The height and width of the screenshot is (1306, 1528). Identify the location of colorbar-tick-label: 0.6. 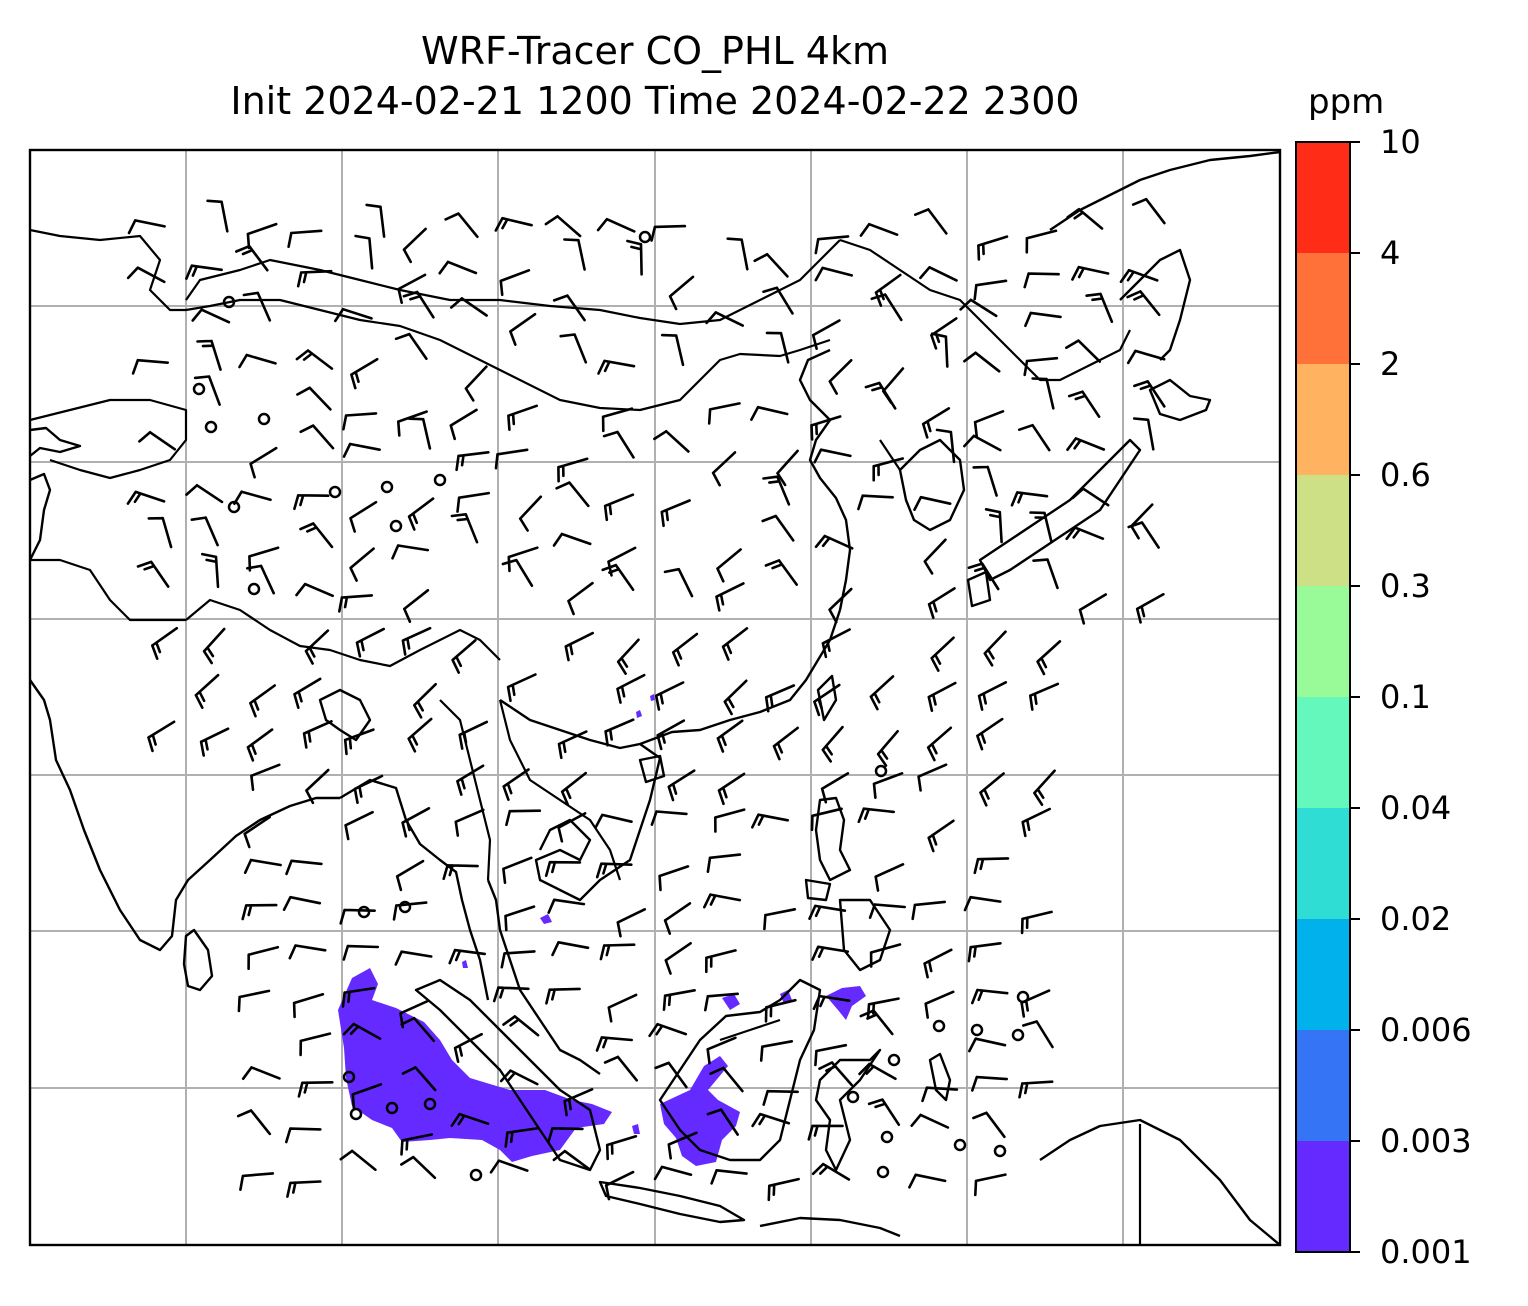
(1405, 475).